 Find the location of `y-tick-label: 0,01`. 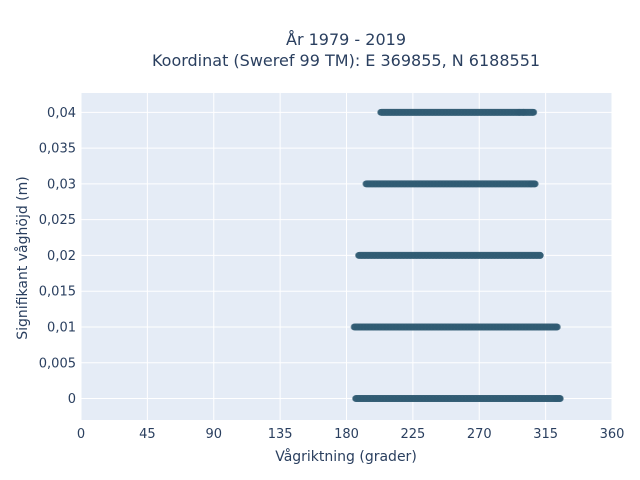

y-tick-label: 0,01 is located at coordinates (61, 327).